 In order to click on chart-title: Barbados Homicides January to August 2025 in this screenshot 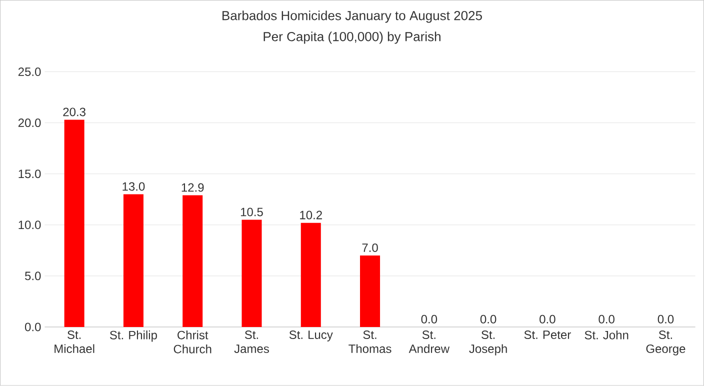, I will do `click(352, 16)`.